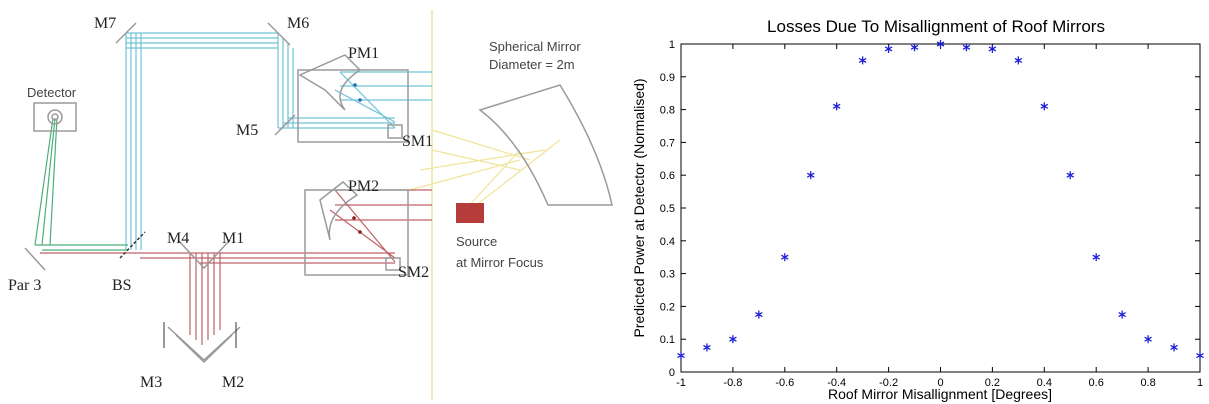 The image size is (1209, 404). Describe the element at coordinates (470, 213) in the screenshot. I see `source-block` at that location.